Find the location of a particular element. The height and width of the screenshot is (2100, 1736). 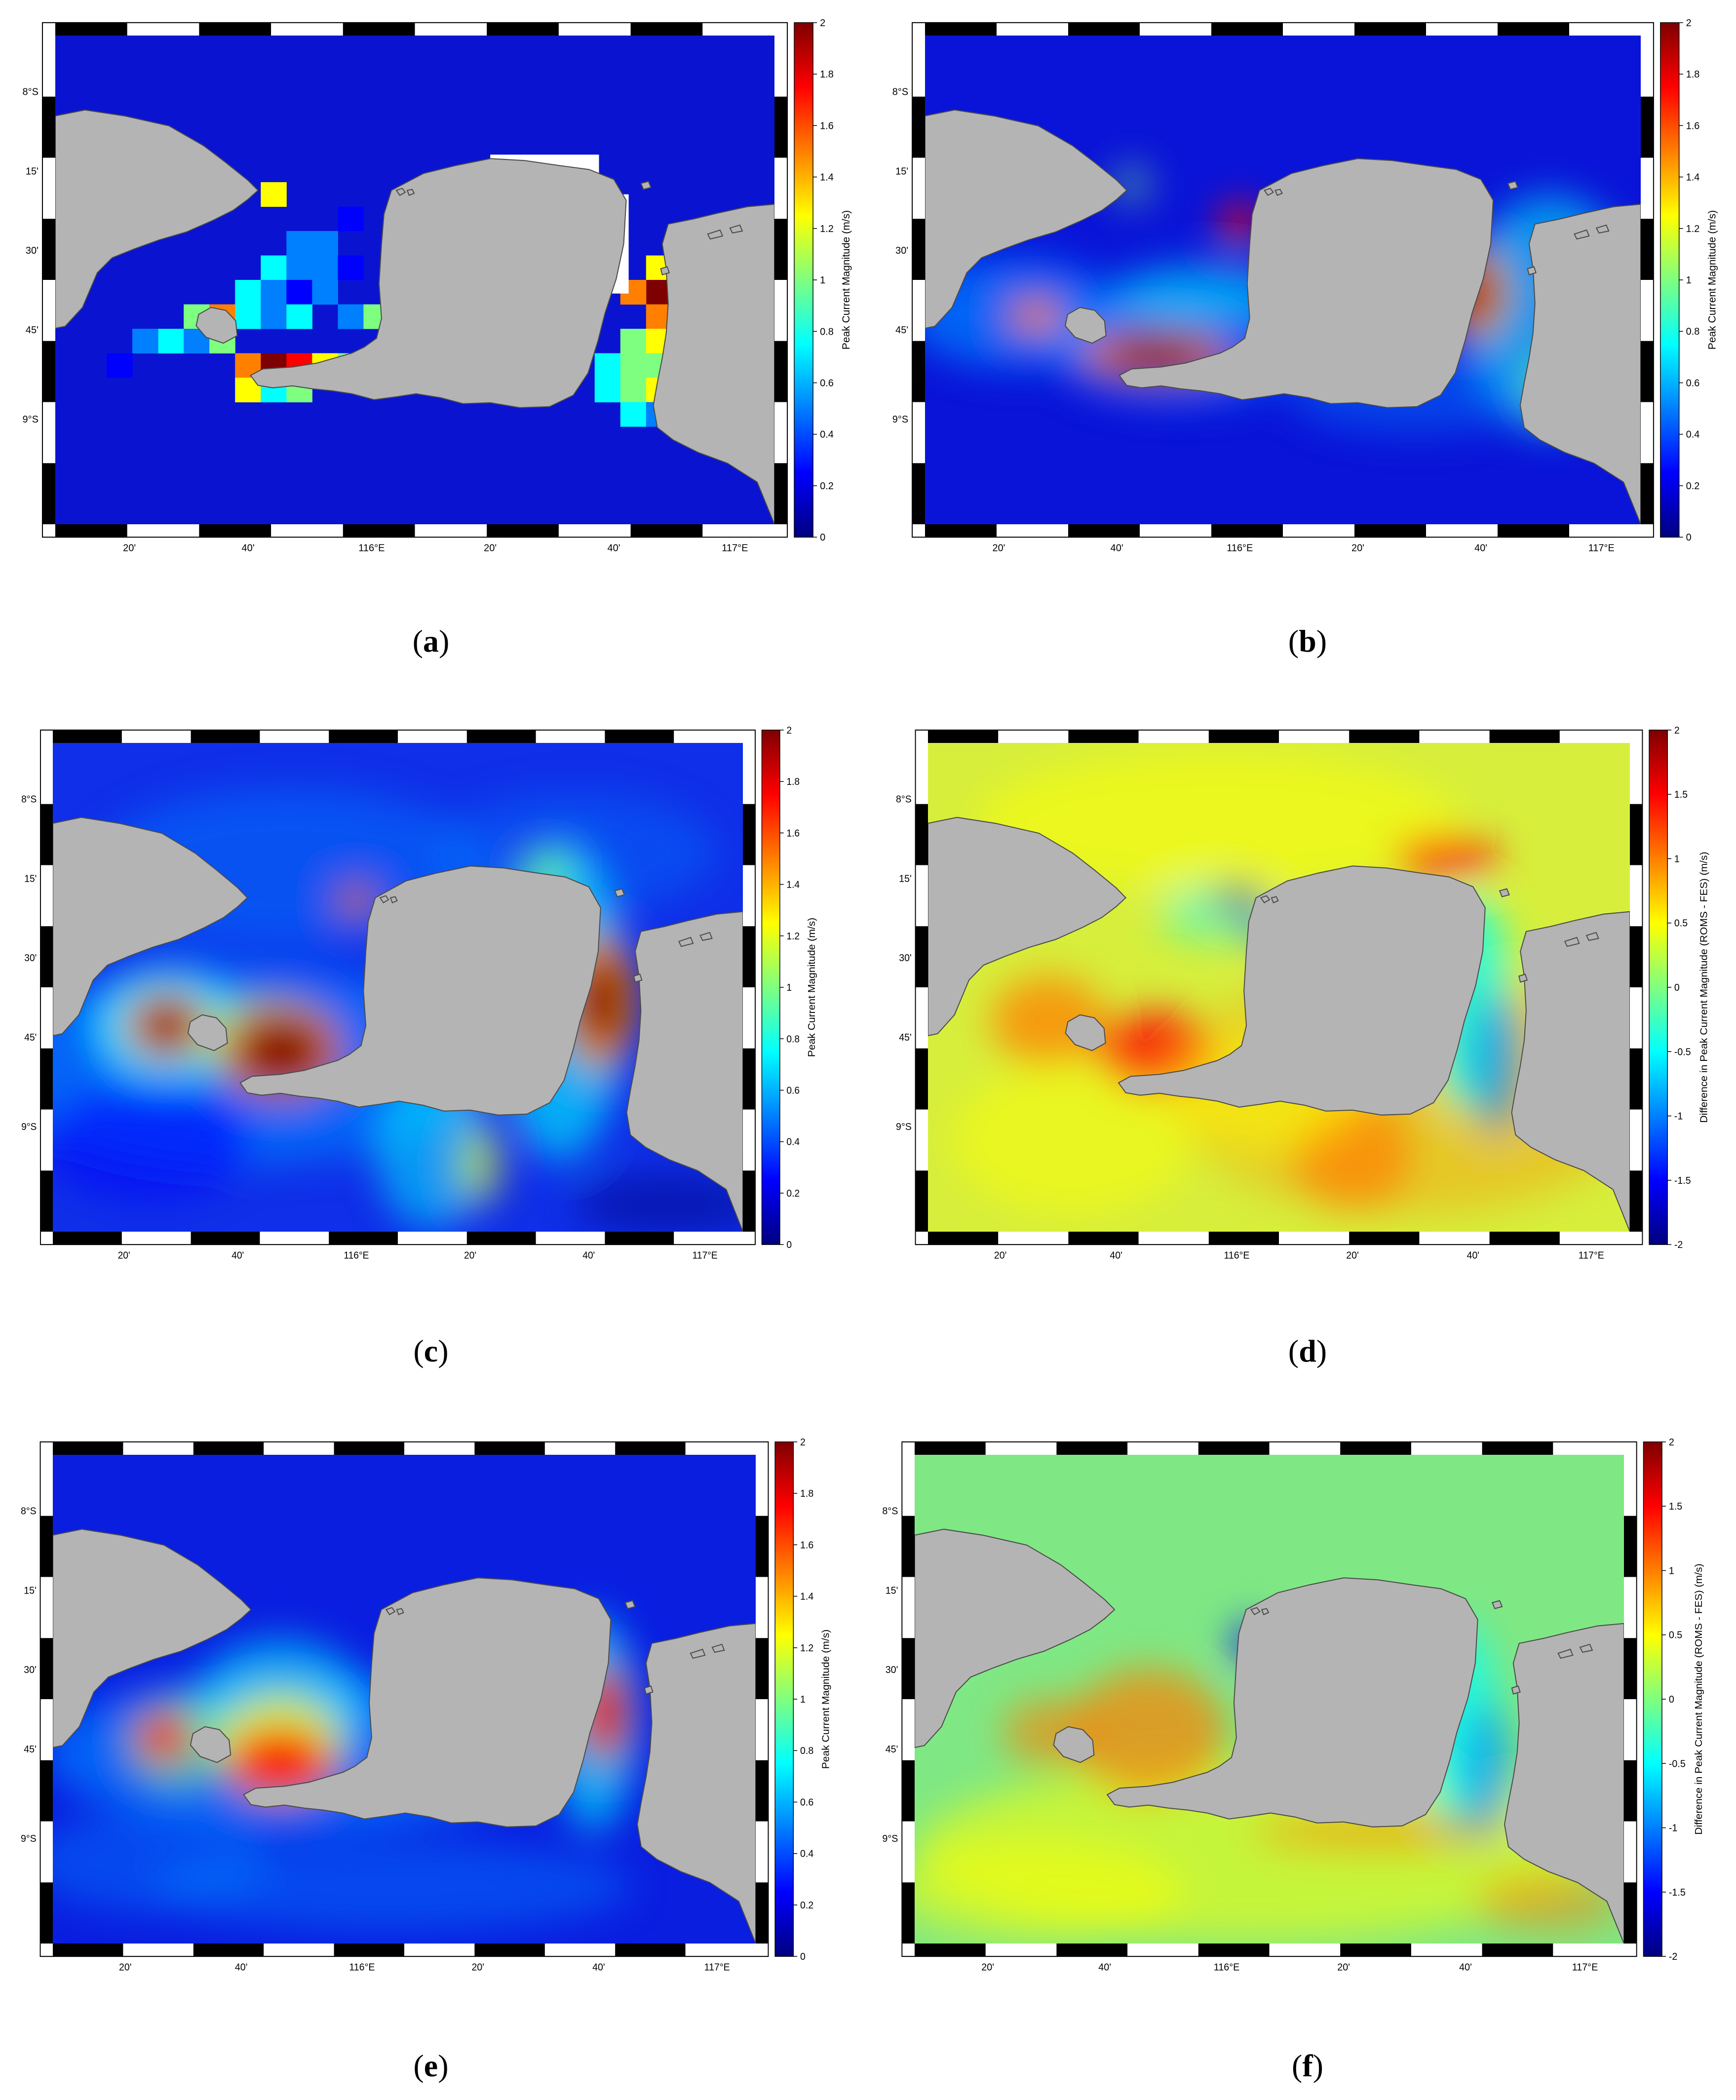

colorbar-title: Peak Current Magnitude (m/s) is located at coordinates (826, 1699).